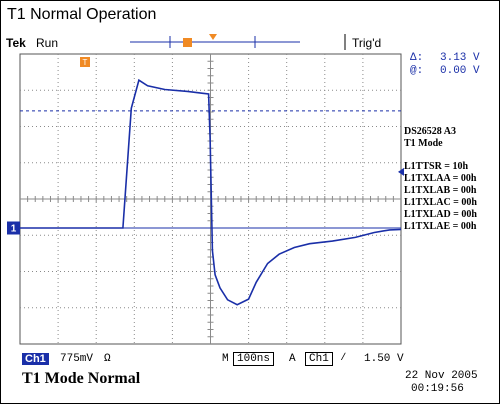  What do you see at coordinates (187, 42) in the screenshot?
I see `record-marker-icon` at bounding box center [187, 42].